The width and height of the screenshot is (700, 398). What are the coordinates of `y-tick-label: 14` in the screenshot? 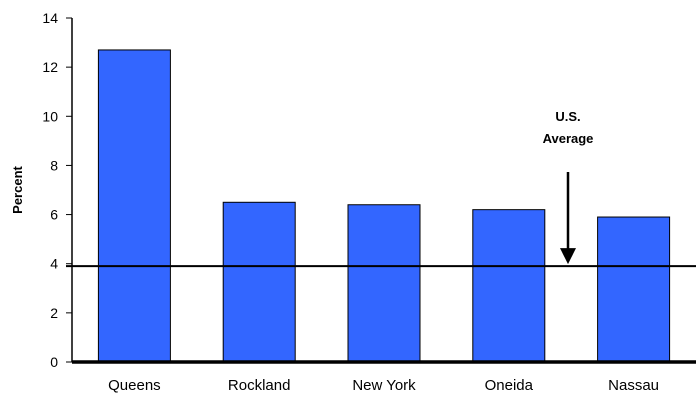 It's located at (50, 18).